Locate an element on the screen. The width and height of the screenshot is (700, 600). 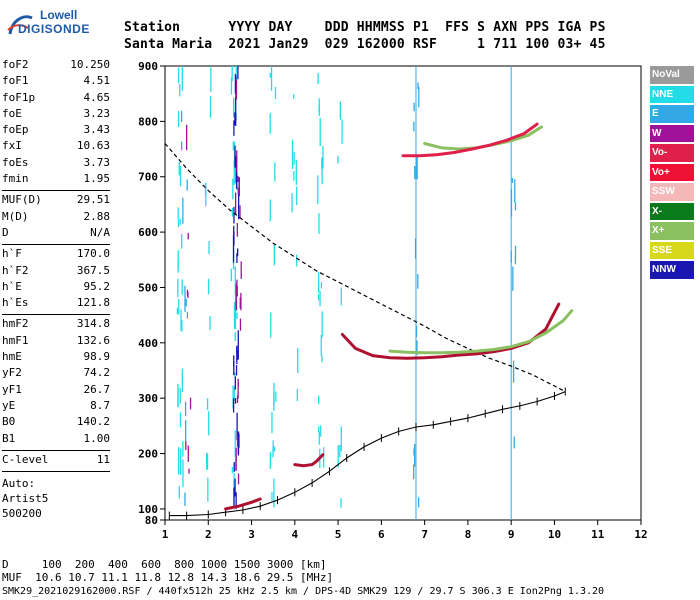
param-value: 29.51 is located at coordinates (93, 200).